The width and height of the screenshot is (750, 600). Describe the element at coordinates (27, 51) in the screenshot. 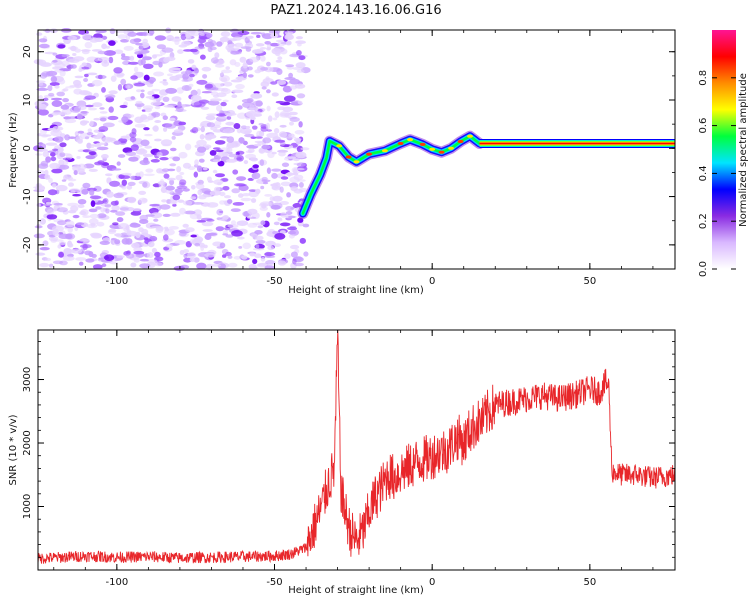

I see `y-tick-label: 20` at that location.